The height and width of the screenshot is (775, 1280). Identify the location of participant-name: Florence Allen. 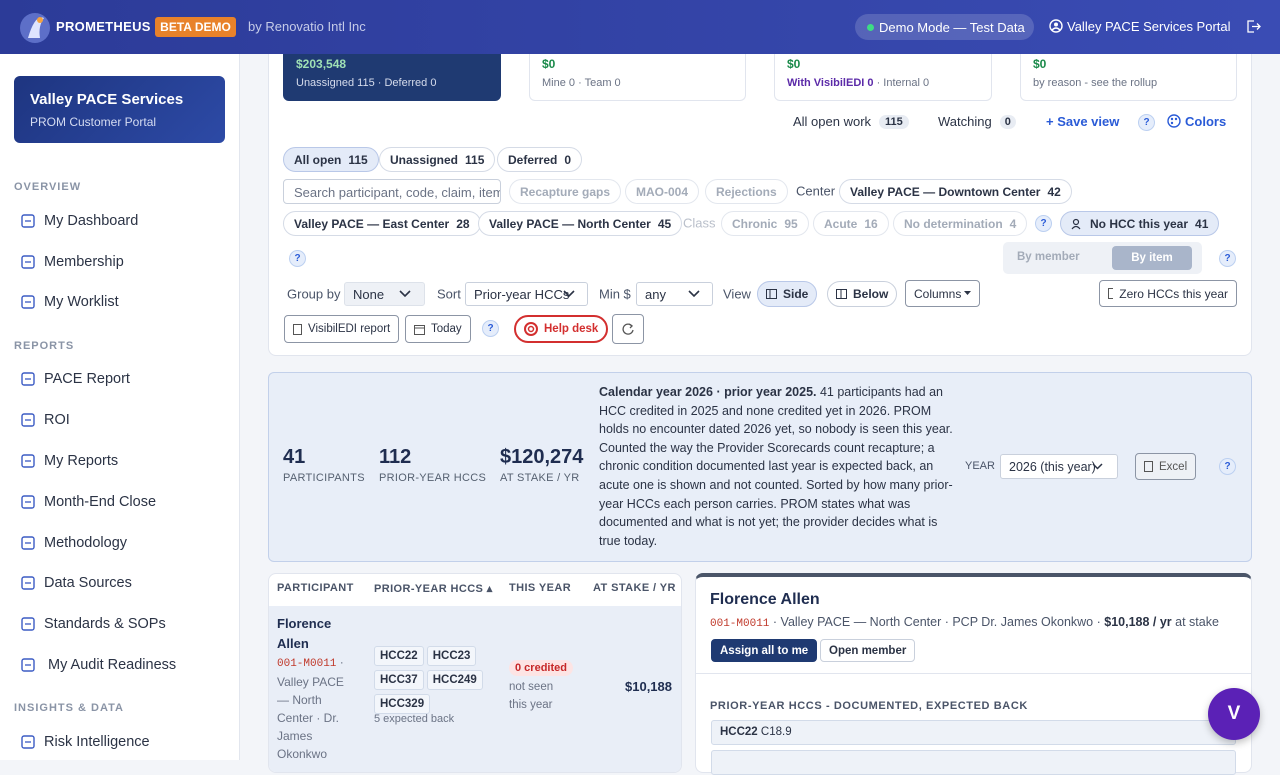
(304, 633).